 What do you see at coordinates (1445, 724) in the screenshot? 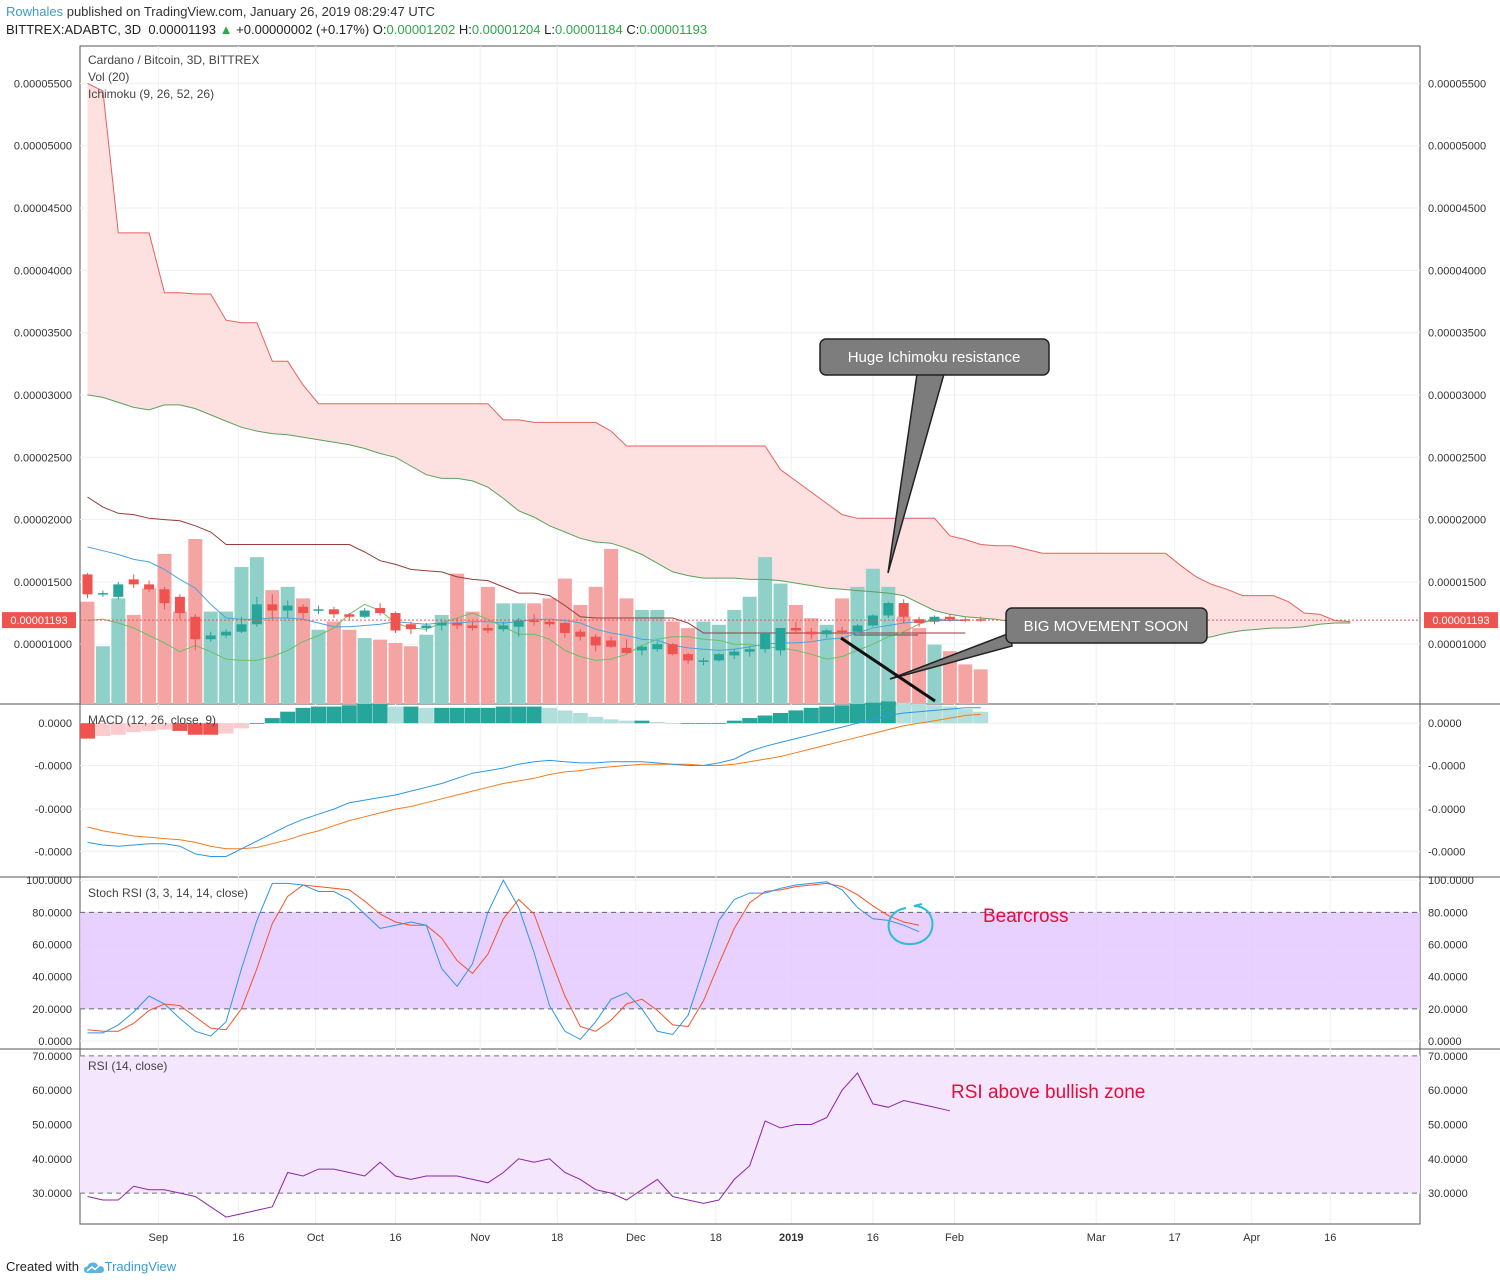
I see `y-tick-label-right: 0.0000` at bounding box center [1445, 724].